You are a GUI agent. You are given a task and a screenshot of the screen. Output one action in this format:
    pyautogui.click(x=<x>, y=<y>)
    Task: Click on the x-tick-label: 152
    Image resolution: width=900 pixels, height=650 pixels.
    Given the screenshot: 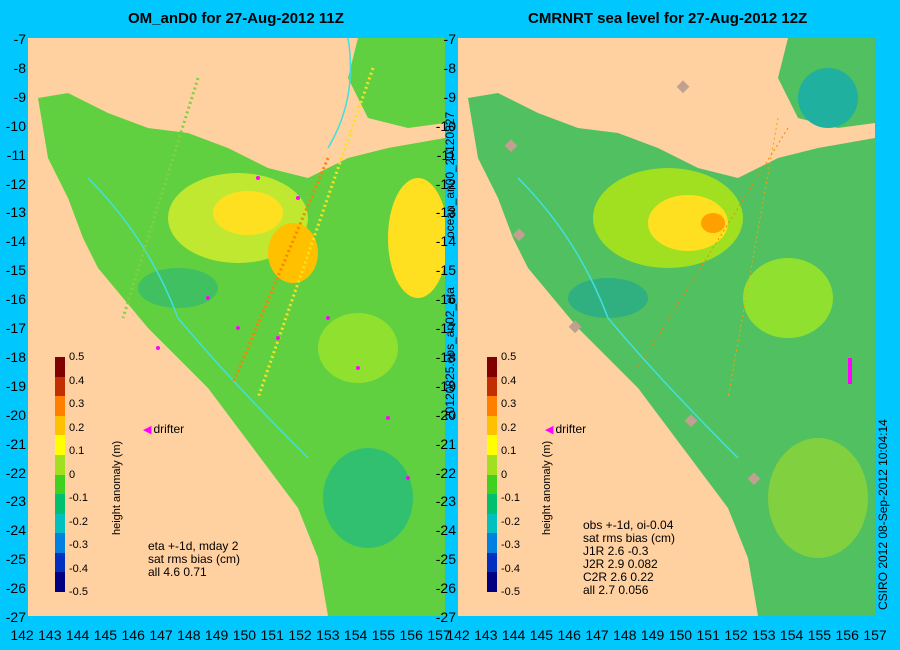 What is the action you would take?
    pyautogui.click(x=300, y=635)
    